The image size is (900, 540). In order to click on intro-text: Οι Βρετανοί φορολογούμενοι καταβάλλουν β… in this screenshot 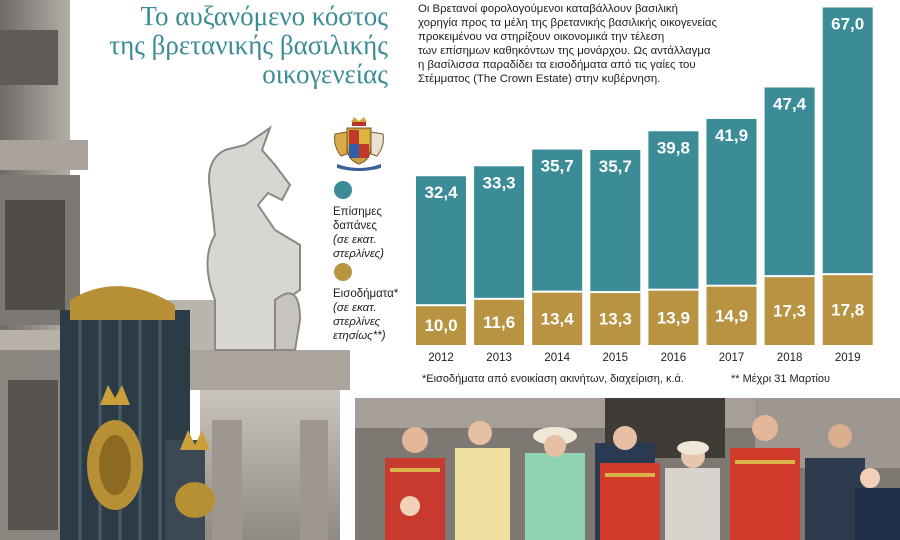, I will do `click(617, 44)`.